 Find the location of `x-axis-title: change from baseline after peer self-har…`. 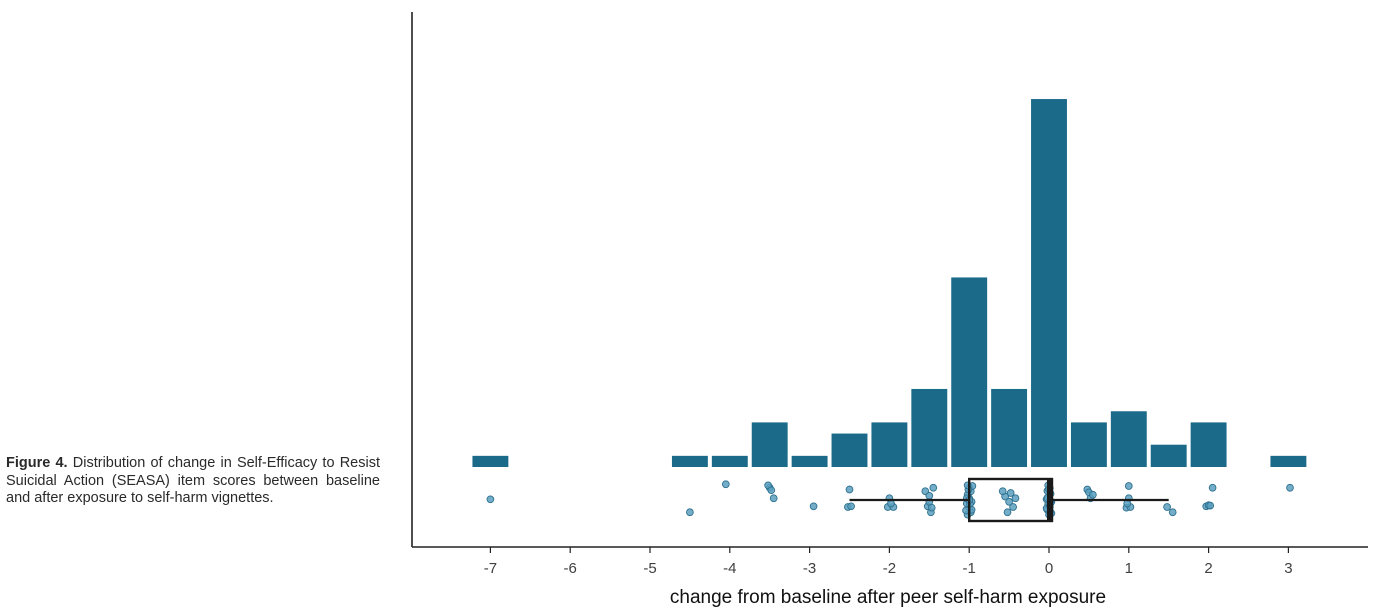

x-axis-title: change from baseline after peer self-har… is located at coordinates (888, 597).